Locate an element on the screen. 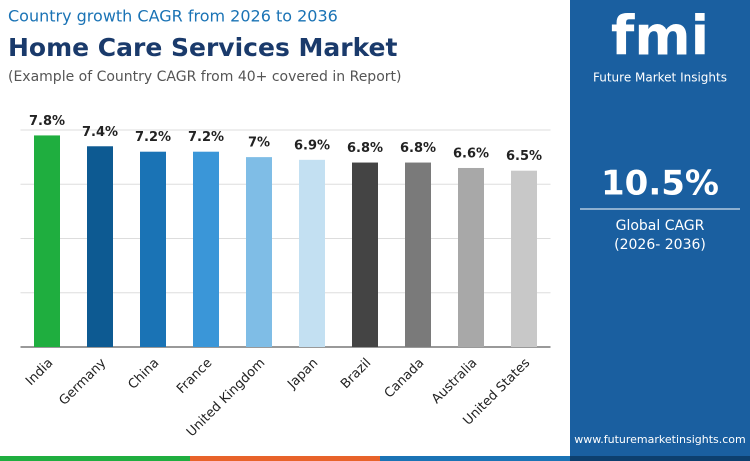  logo: fmi is located at coordinates (660, 36).